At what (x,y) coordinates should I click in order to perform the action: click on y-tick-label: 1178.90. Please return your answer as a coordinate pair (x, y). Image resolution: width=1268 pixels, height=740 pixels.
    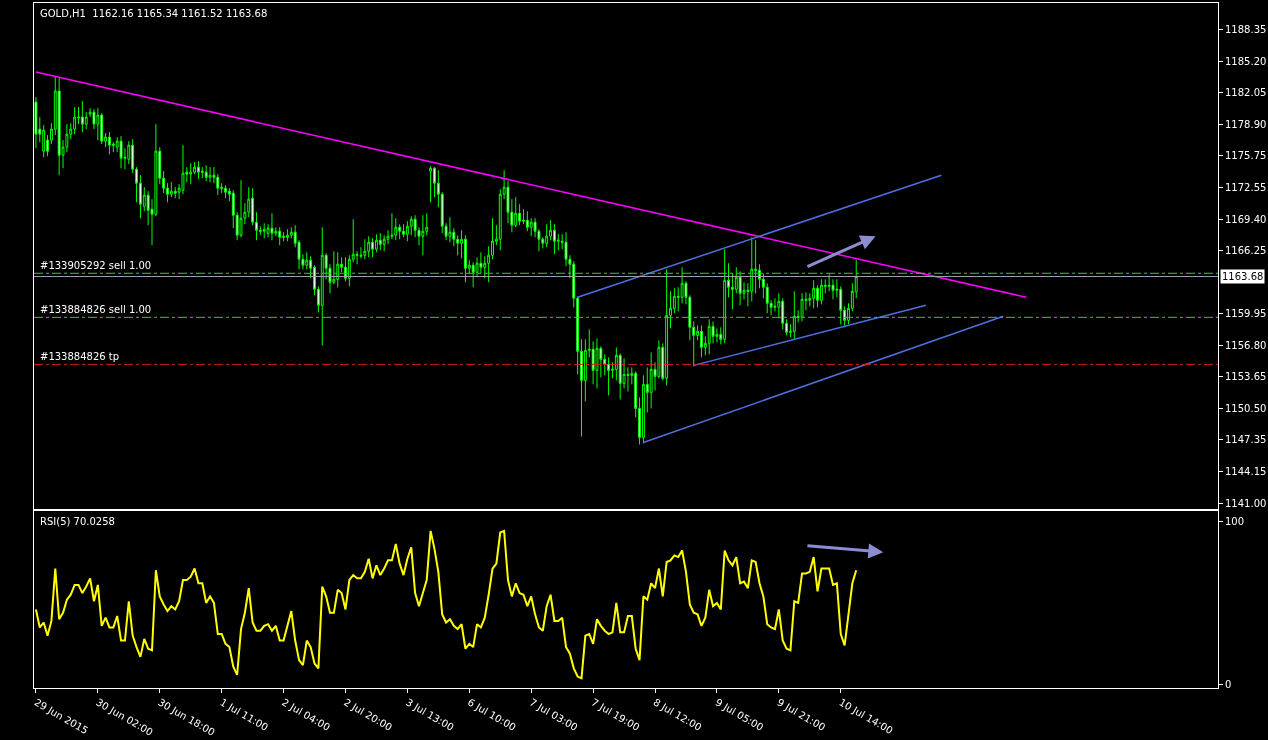
    Looking at the image, I should click on (1246, 124).